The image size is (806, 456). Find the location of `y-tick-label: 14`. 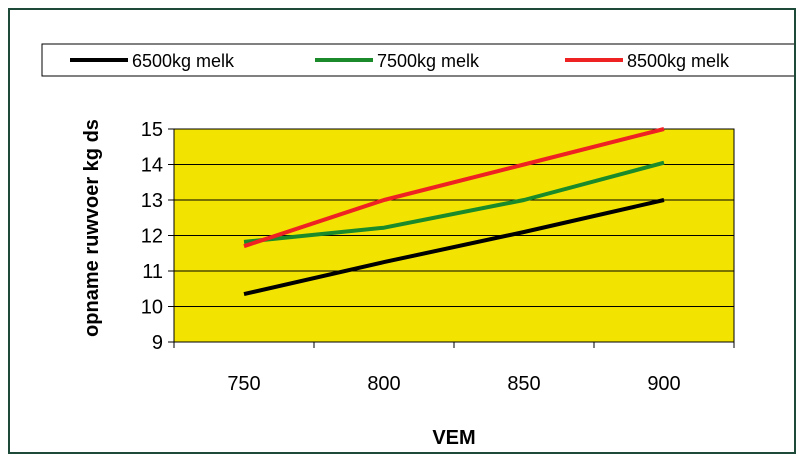

y-tick-label: 14 is located at coordinates (152, 166).